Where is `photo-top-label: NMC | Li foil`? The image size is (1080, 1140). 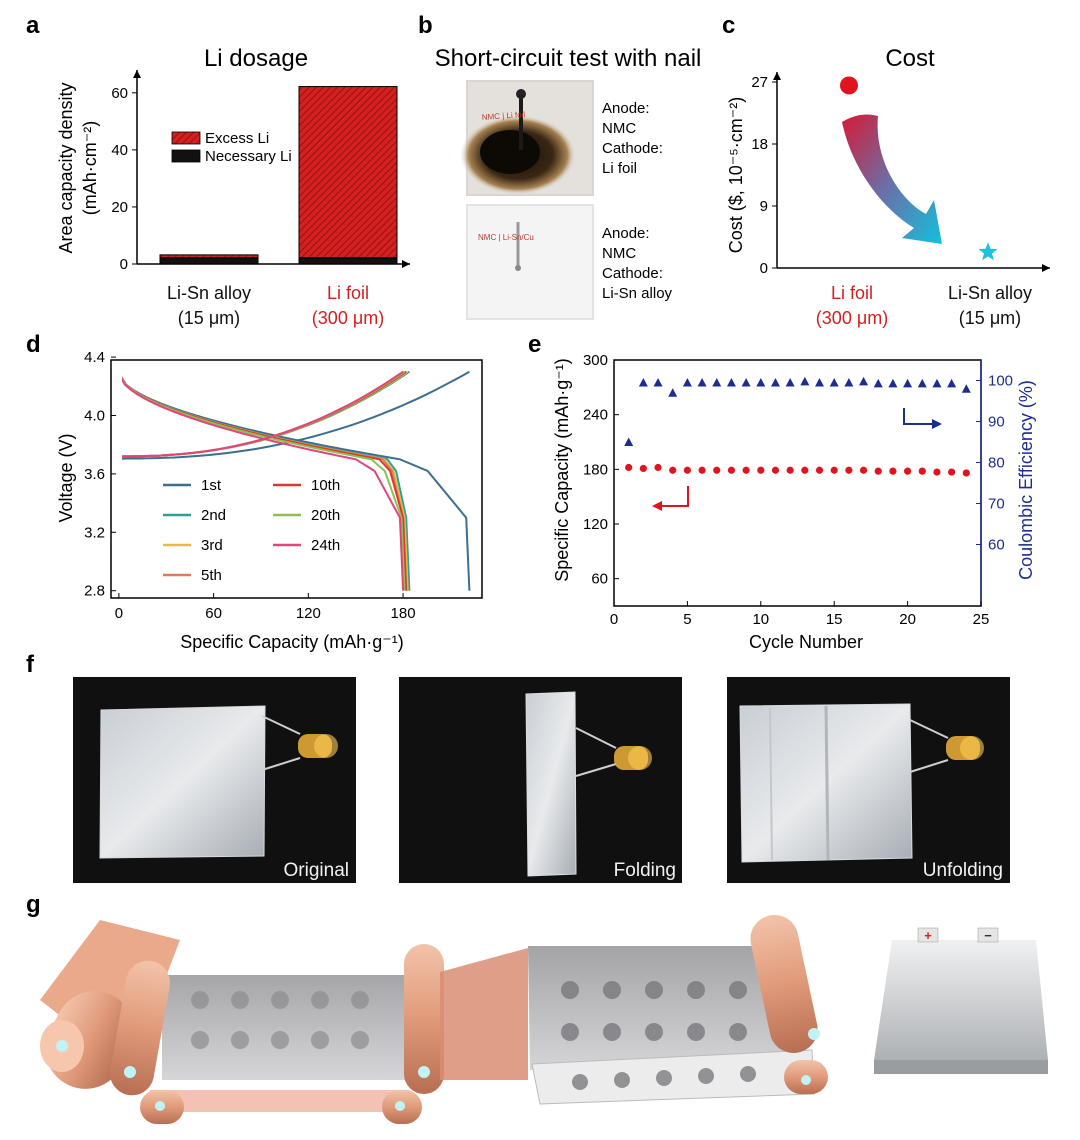 photo-top-label: NMC | Li foil is located at coordinates (504, 116).